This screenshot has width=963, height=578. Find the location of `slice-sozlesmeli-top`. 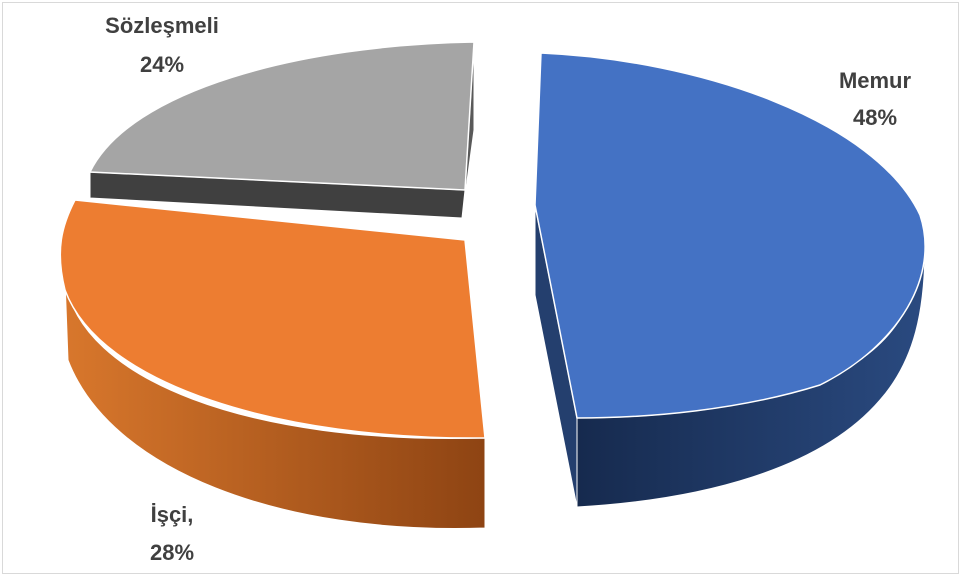

slice-sozlesmeli-top is located at coordinates (281, 116).